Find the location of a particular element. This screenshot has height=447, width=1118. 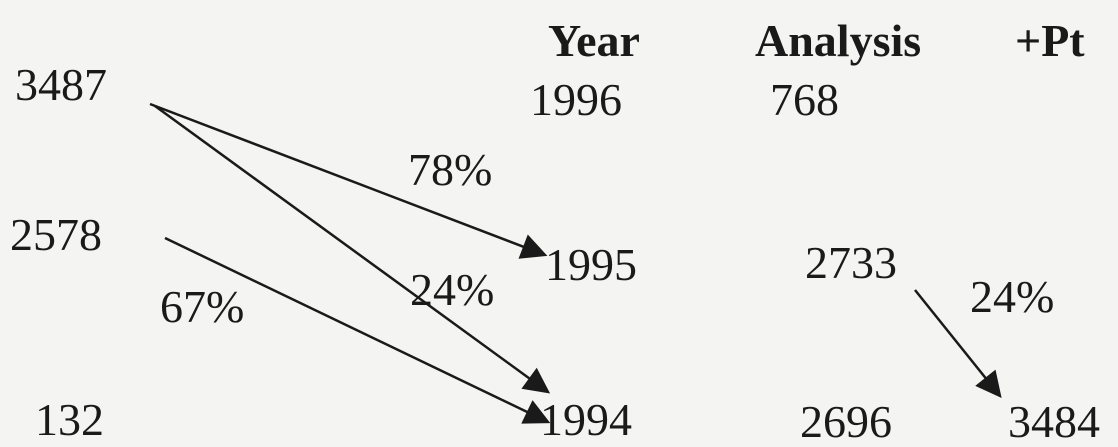

analysis-value: 2733 is located at coordinates (851, 262).